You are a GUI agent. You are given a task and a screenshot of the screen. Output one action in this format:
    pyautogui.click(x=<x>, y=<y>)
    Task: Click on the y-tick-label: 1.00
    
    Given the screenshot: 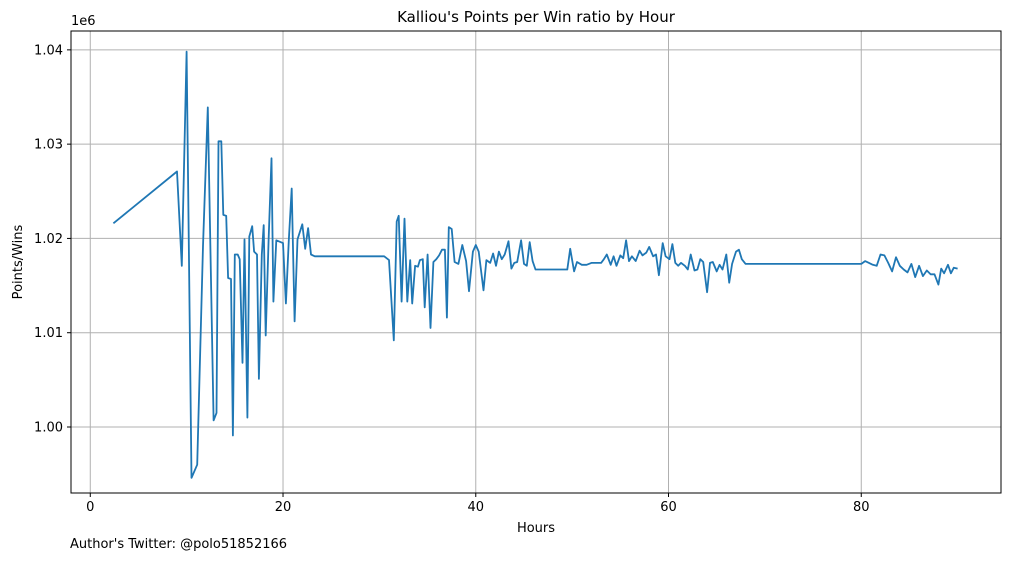 What is the action you would take?
    pyautogui.click(x=48, y=428)
    